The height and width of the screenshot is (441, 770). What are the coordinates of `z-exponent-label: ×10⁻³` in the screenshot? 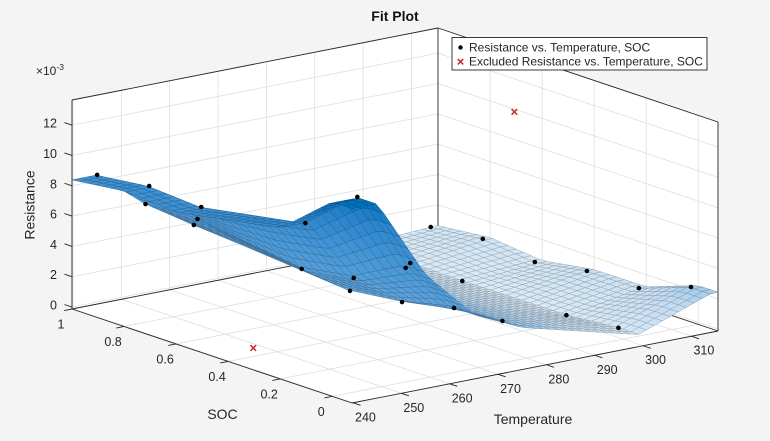 It's located at (50, 70).